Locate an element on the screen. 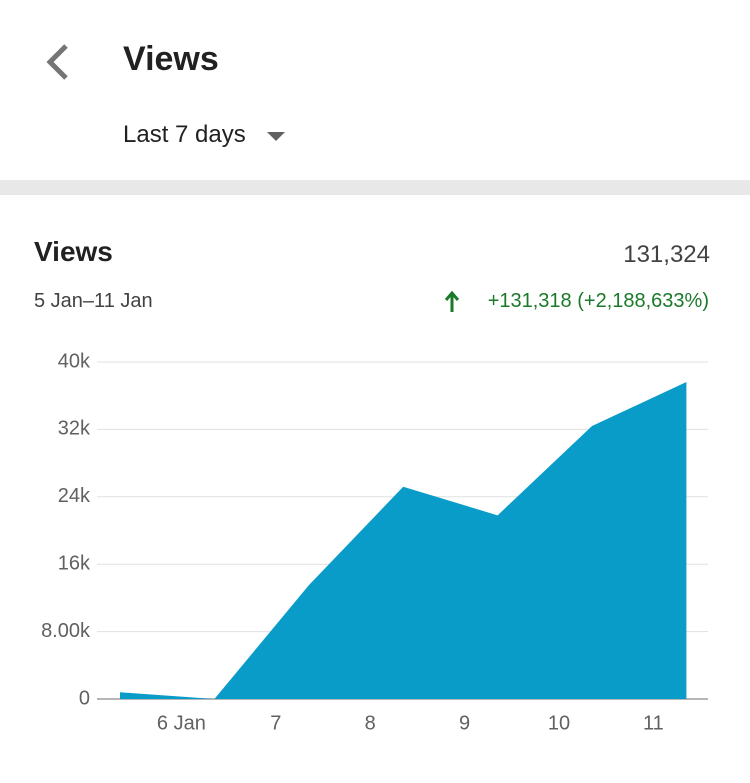 Image resolution: width=750 pixels, height=783 pixels. card-title: Views is located at coordinates (73, 251).